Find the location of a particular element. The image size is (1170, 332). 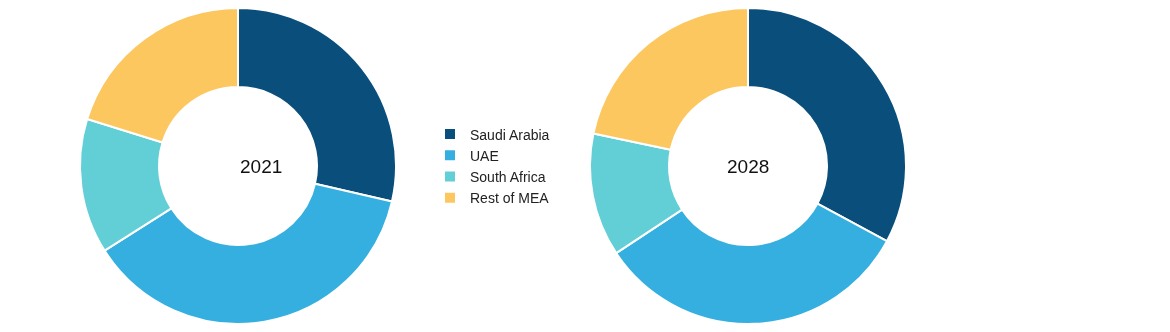

slice-label: 2028 is located at coordinates (748, 166).